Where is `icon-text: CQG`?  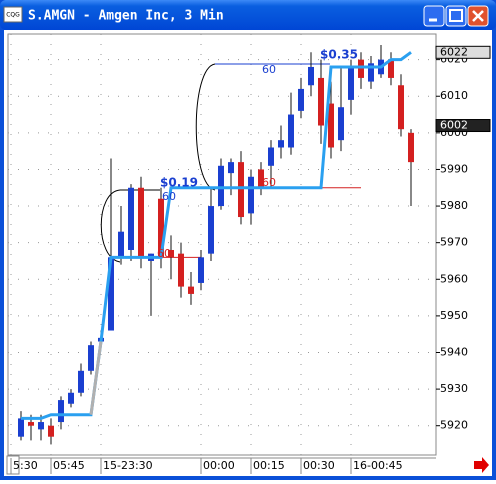 icon-text: CQG is located at coordinates (13, 15).